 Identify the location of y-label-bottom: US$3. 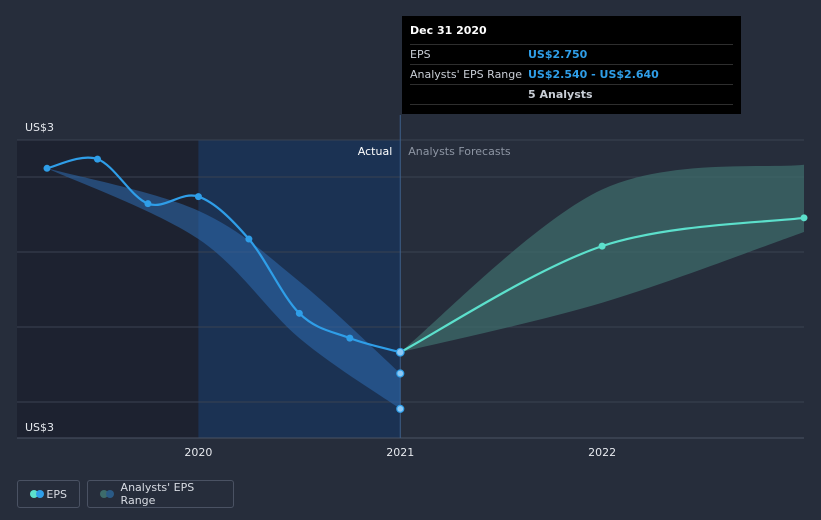
(39, 427).